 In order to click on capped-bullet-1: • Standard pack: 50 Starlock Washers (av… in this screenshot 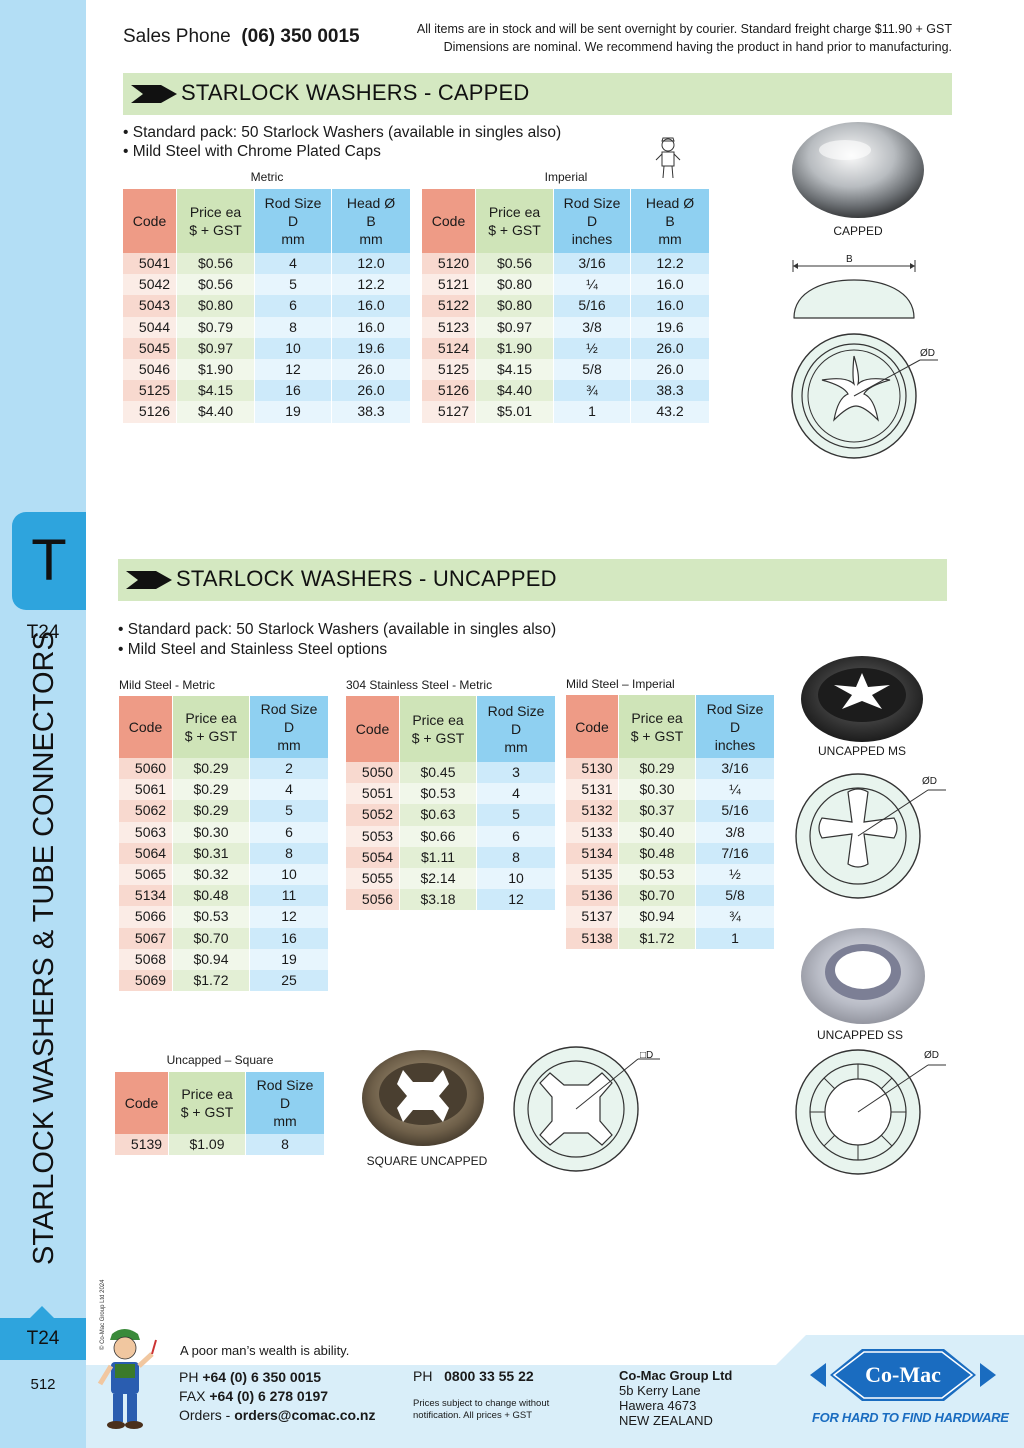, I will do `click(342, 132)`.